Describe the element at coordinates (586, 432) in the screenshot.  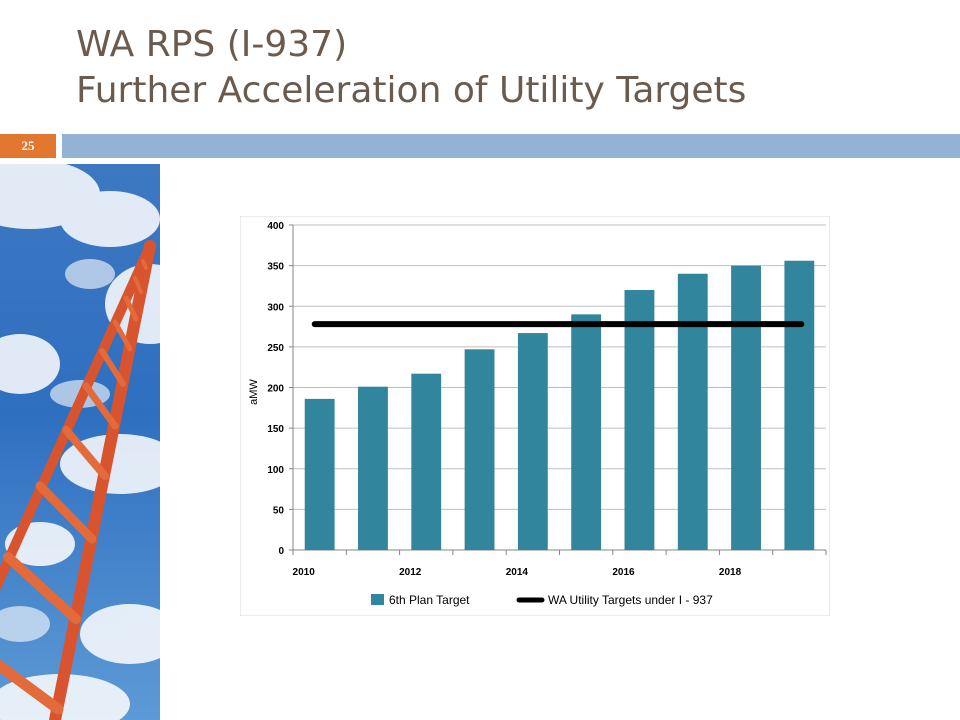
I see `bar-2015` at that location.